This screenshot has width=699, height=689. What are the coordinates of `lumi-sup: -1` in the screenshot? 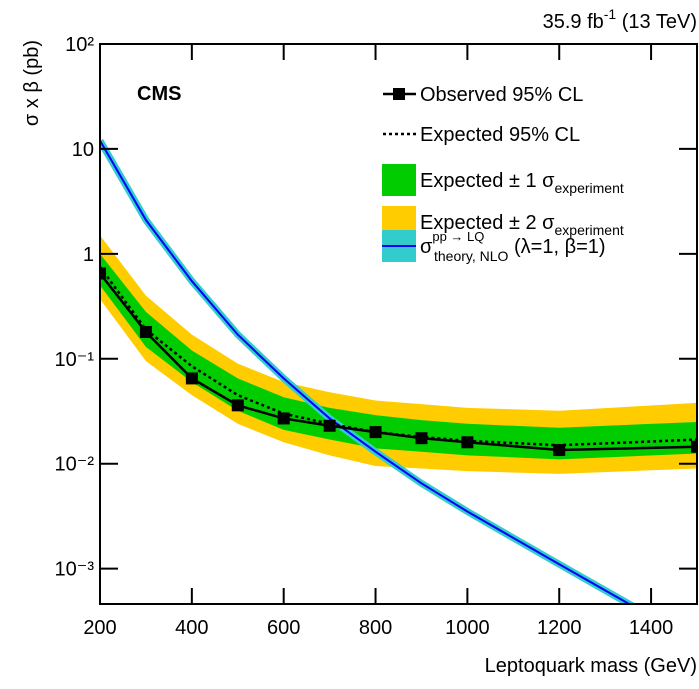 It's located at (610, 14).